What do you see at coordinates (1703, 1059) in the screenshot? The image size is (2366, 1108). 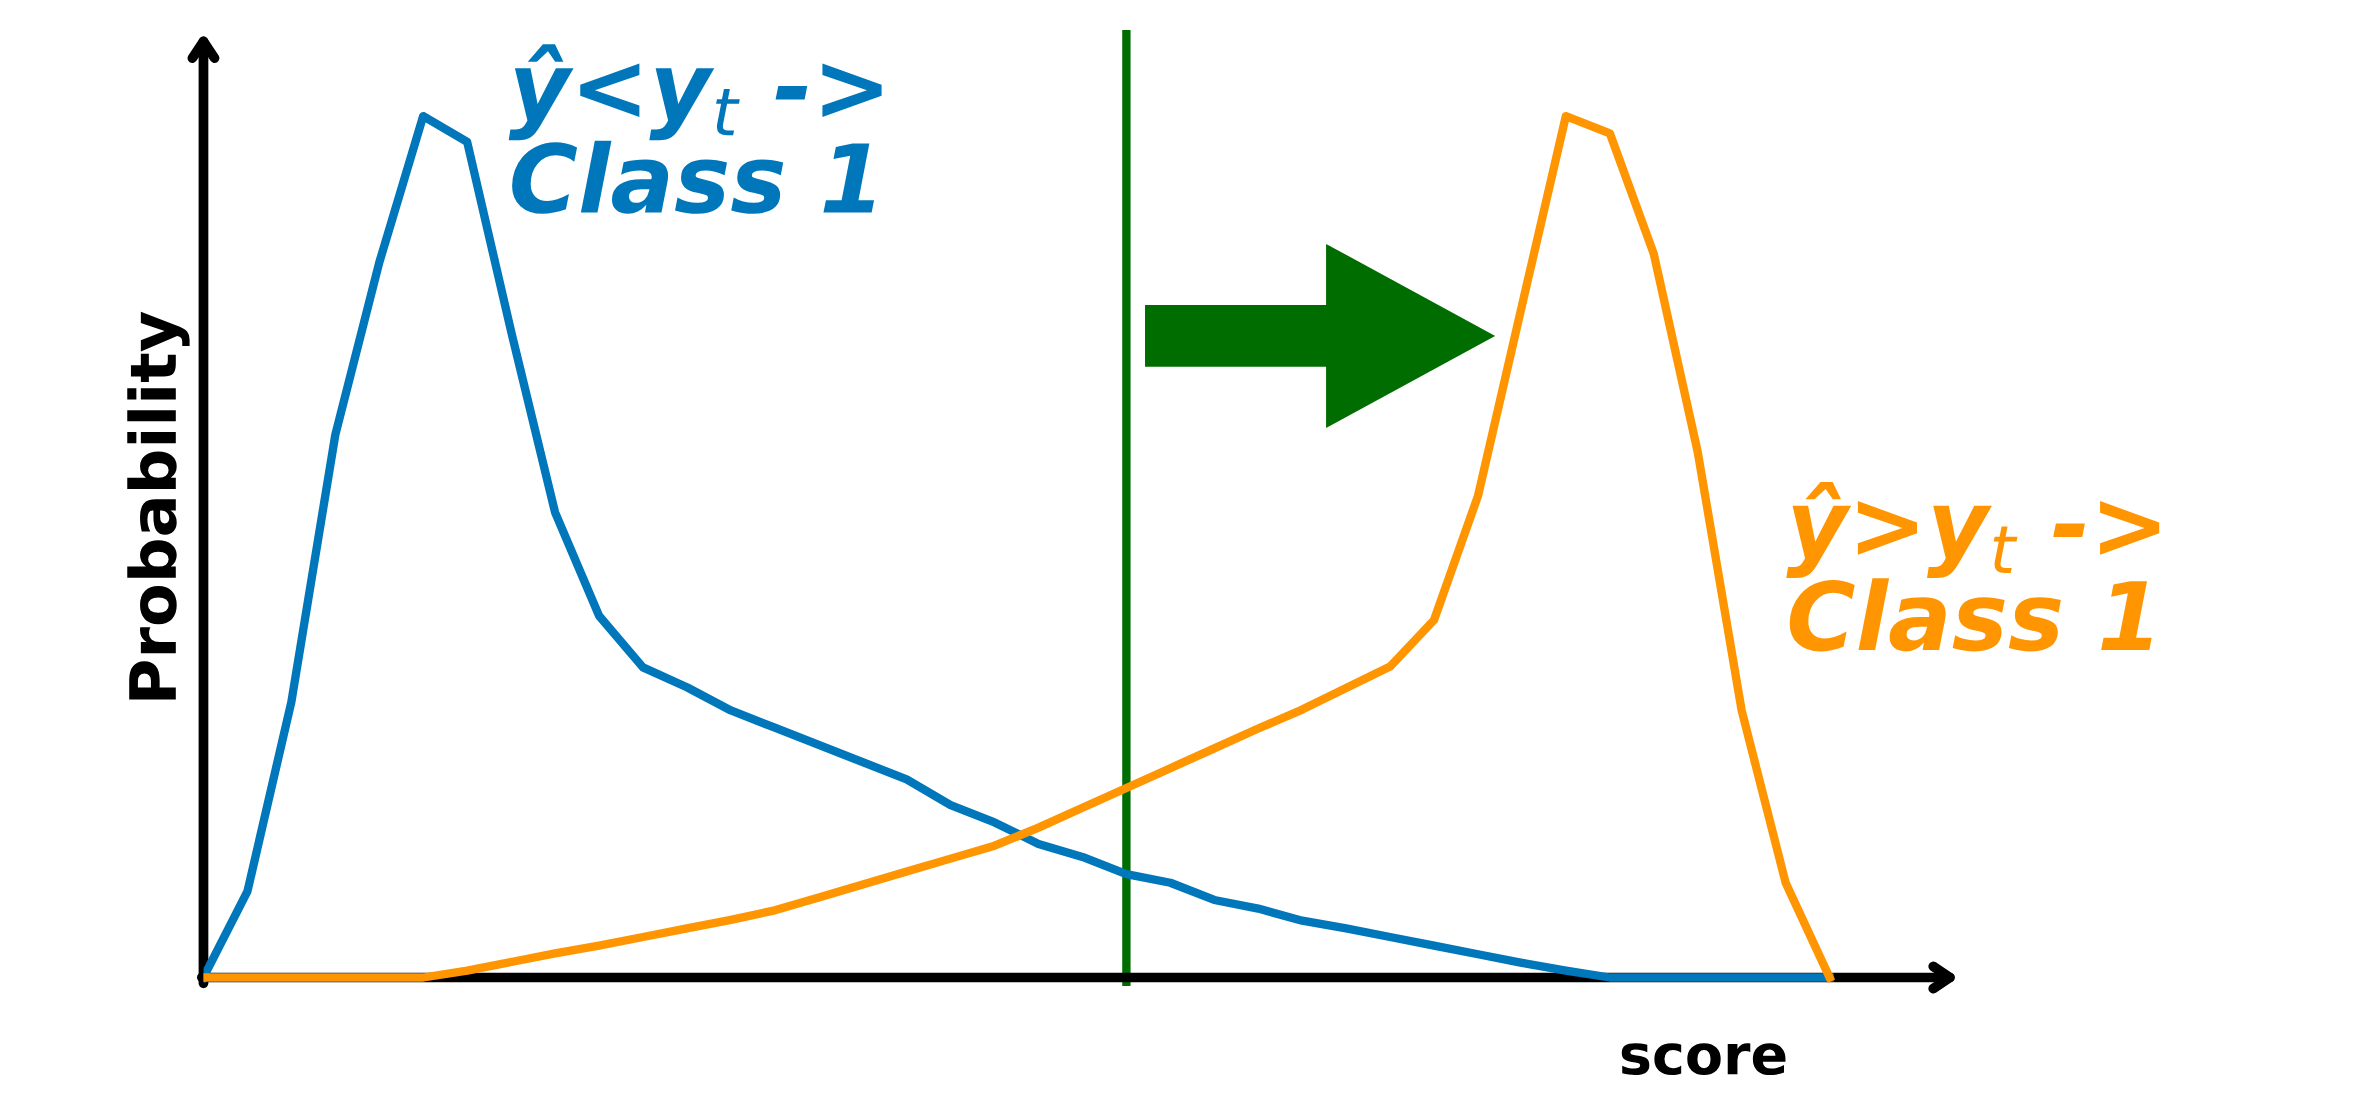 I see `x-axis-title: score` at bounding box center [1703, 1059].